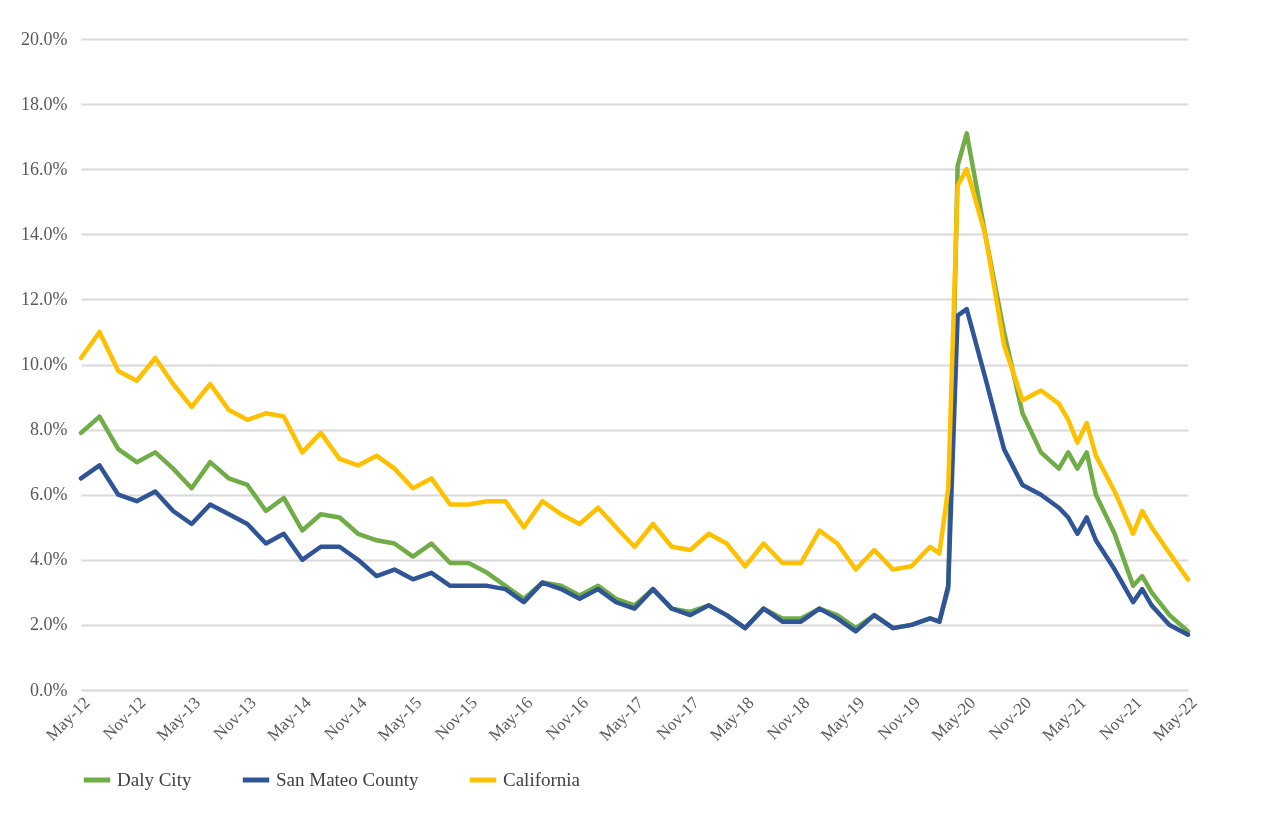 This screenshot has height=817, width=1271. What do you see at coordinates (44, 103) in the screenshot?
I see `y-tick-label: 18.0%` at bounding box center [44, 103].